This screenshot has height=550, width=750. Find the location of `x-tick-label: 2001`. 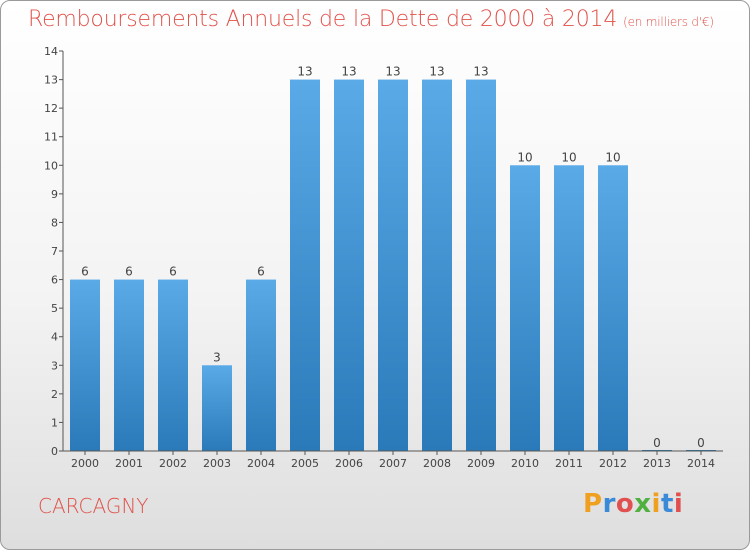

x-tick-label: 2001 is located at coordinates (129, 463).